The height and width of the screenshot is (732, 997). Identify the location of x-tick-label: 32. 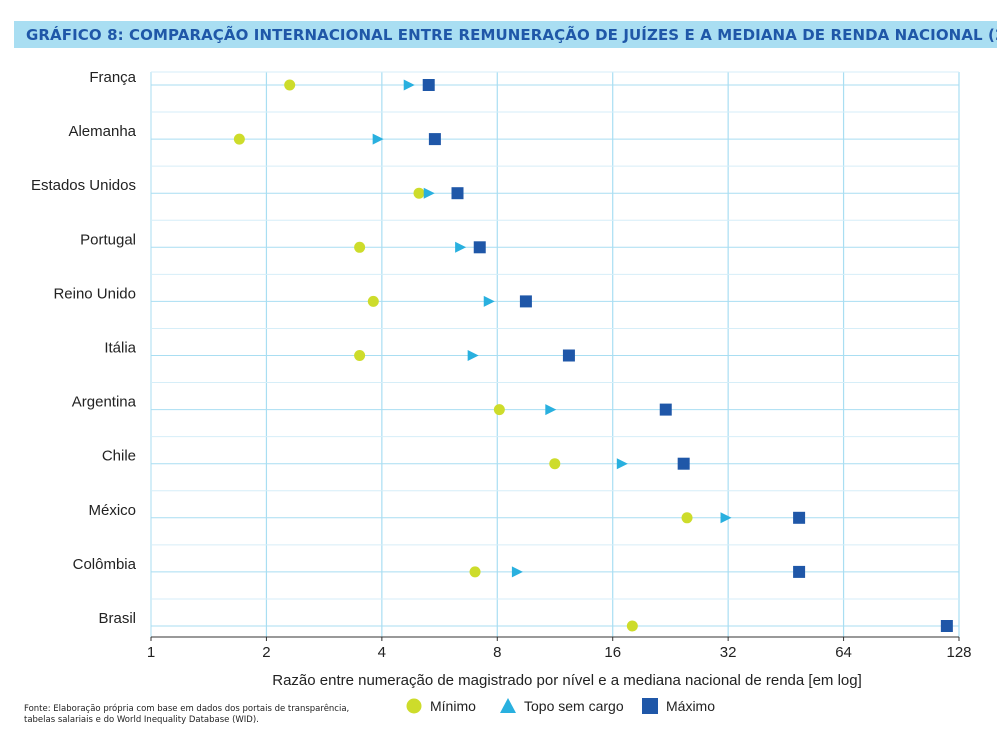
(728, 652).